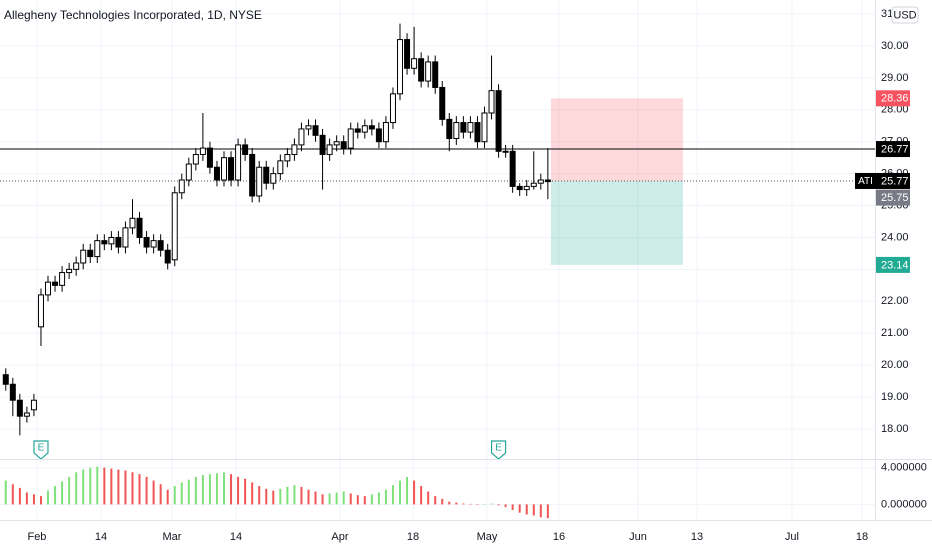 Image resolution: width=932 pixels, height=550 pixels. I want to click on x-tick-label: Jun, so click(638, 537).